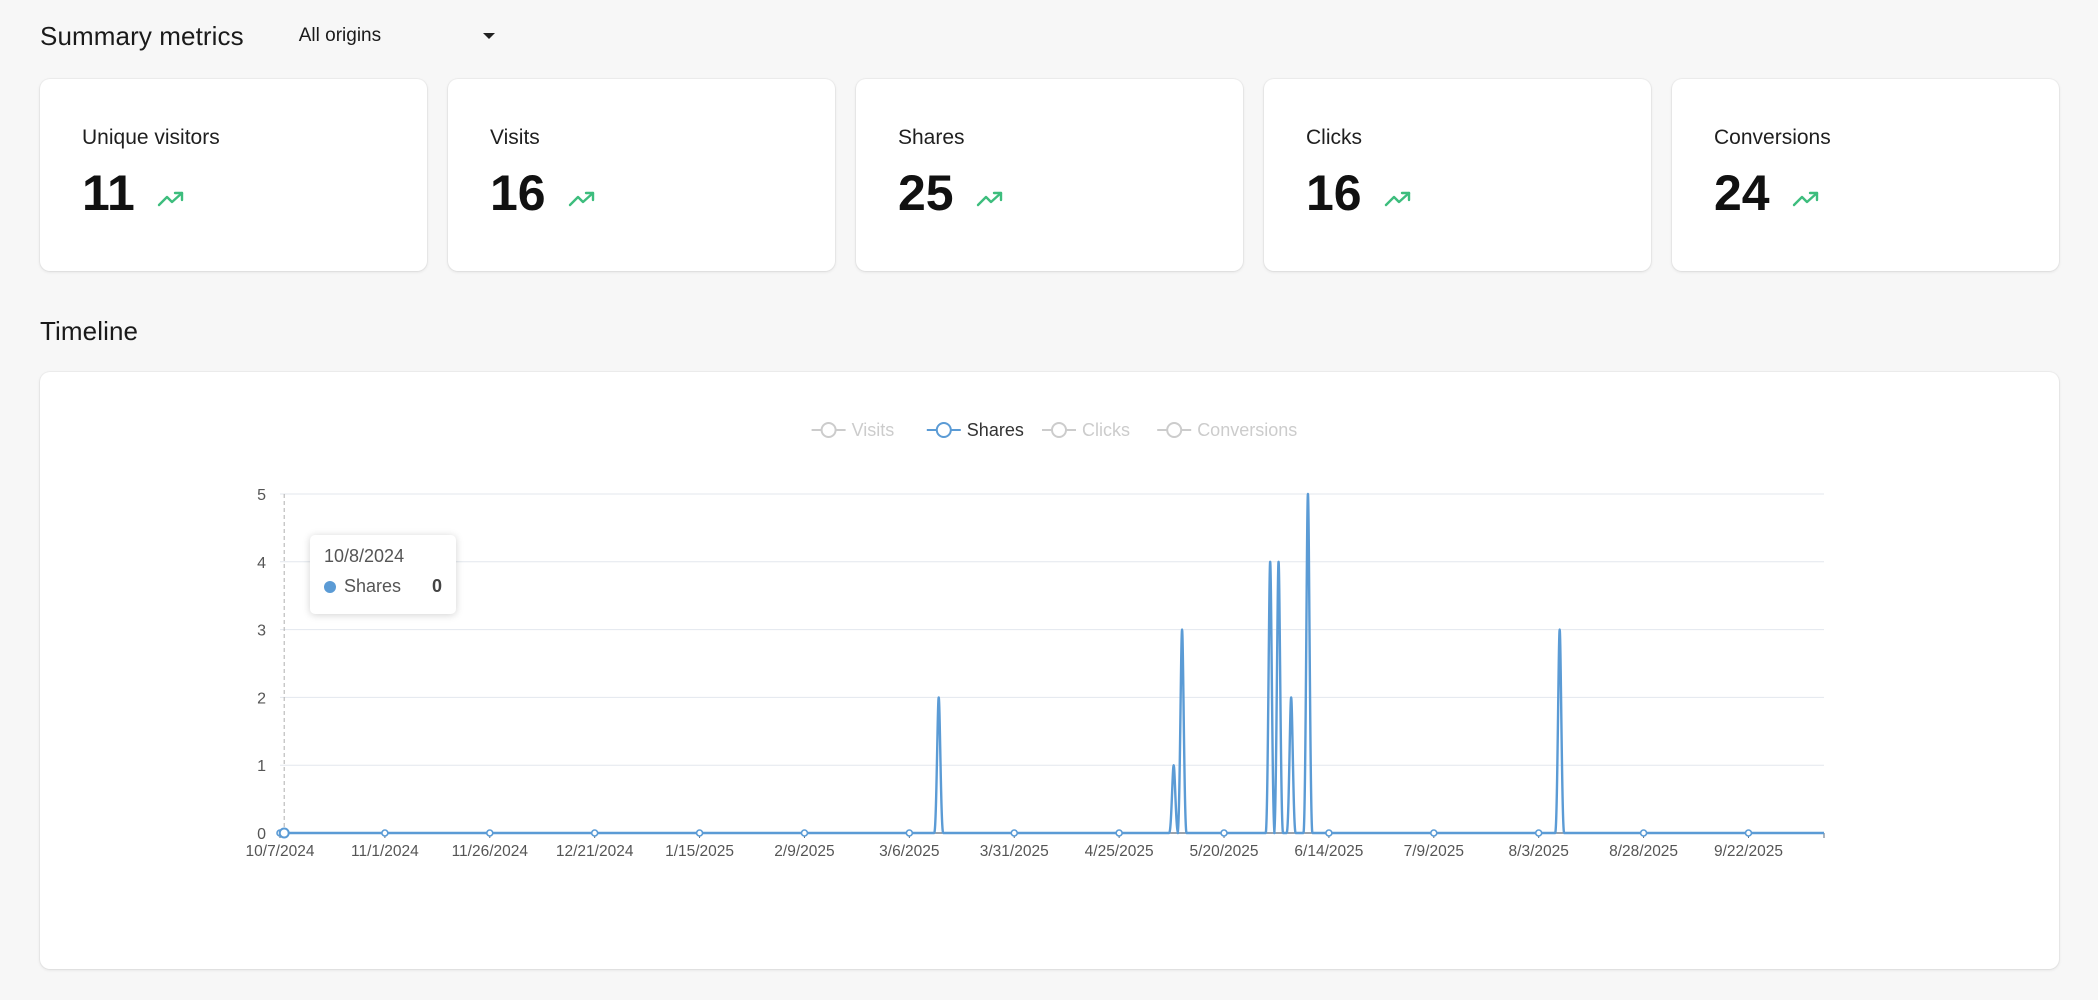 Image resolution: width=2098 pixels, height=1000 pixels. I want to click on x-tick-label: 2/9/2025, so click(804, 851).